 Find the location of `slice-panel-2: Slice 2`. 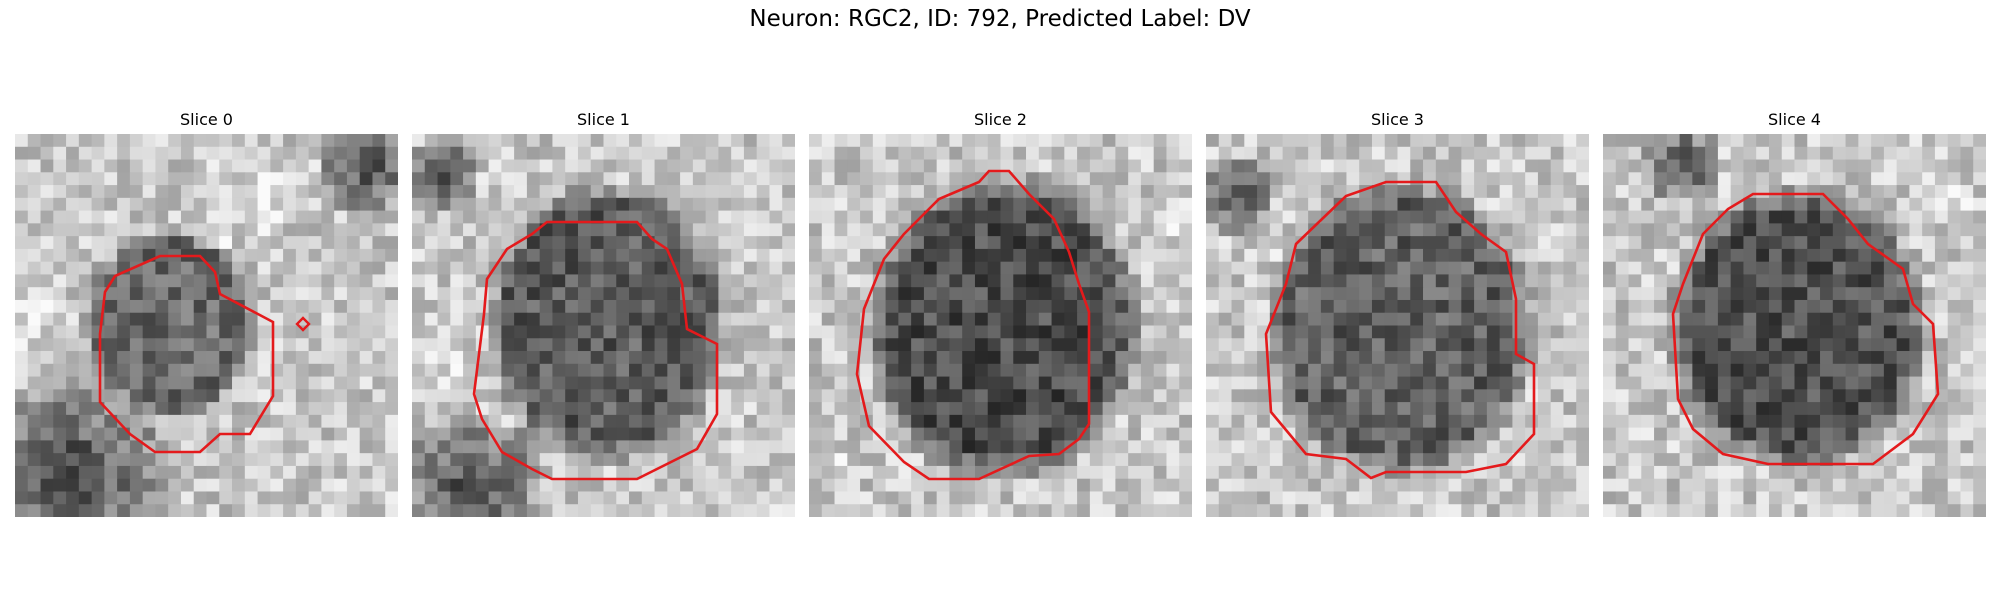

slice-panel-2: Slice 2 is located at coordinates (1000, 313).